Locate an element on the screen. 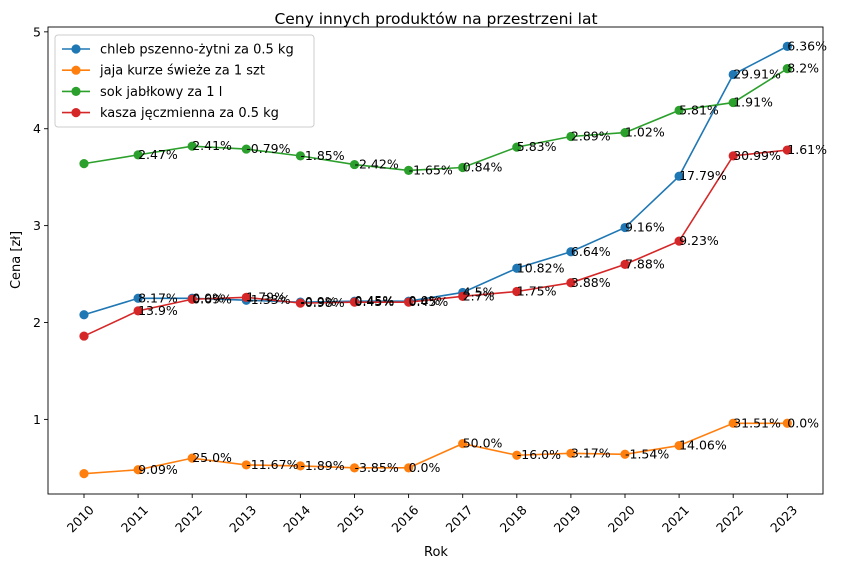 The width and height of the screenshot is (842, 568). x-tick-label: 2020 is located at coordinates (621, 518).